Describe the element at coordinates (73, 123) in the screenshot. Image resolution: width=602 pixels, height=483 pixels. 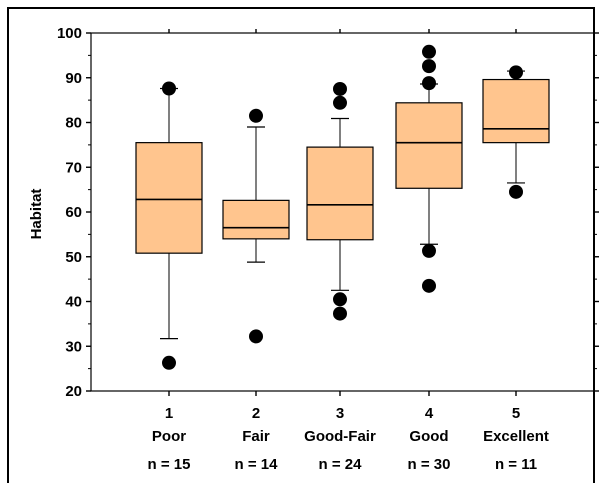
I see `y-tick-label: 80` at that location.